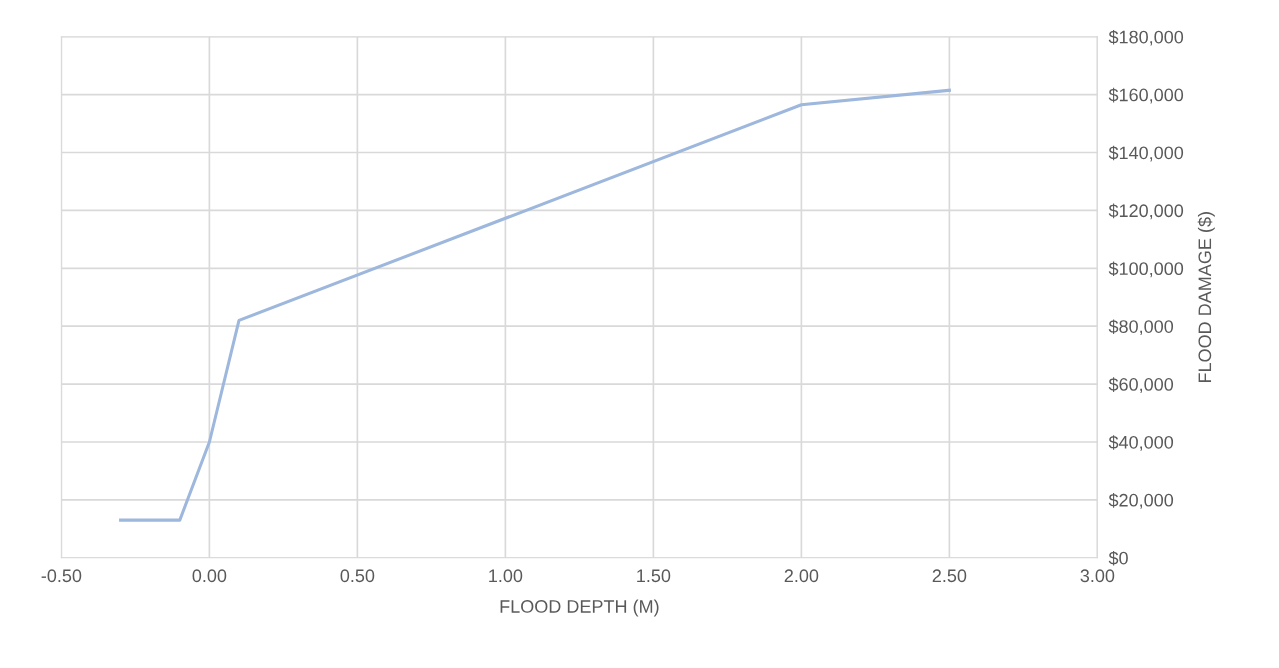  What do you see at coordinates (1118, 558) in the screenshot?
I see `y-tick-label: $0` at bounding box center [1118, 558].